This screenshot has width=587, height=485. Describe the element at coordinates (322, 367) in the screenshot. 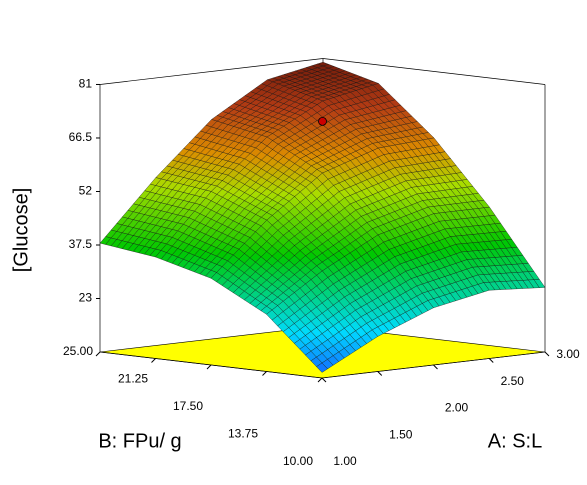

I see `surface-patch` at that location.